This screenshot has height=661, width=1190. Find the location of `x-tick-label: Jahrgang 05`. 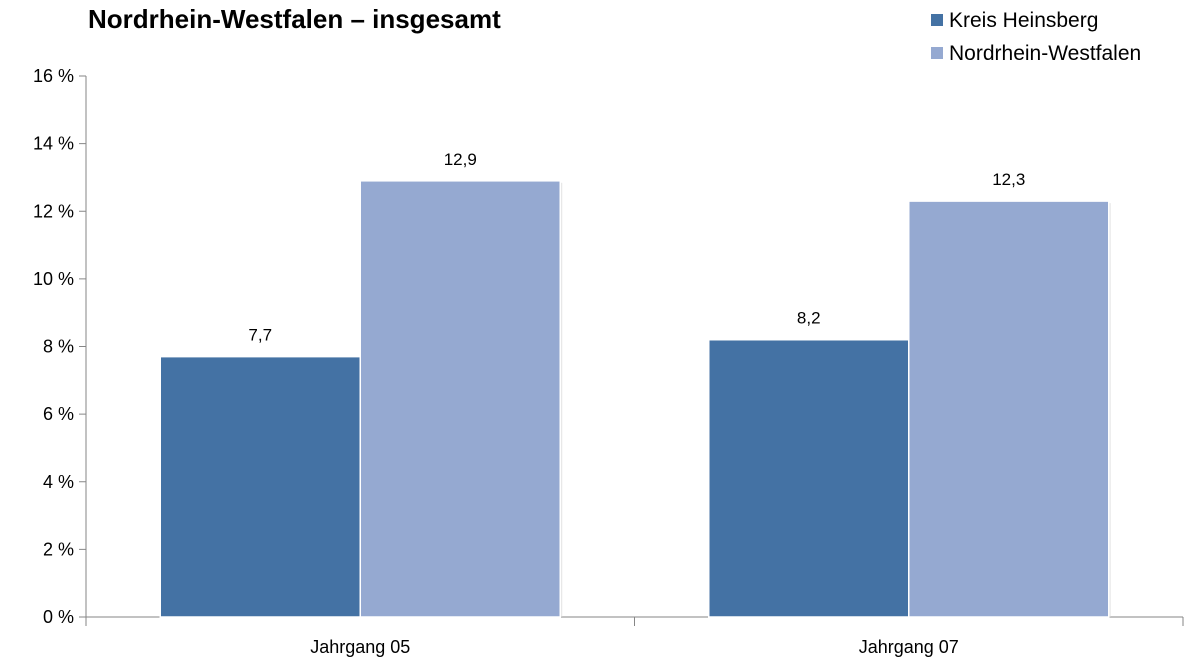

x-tick-label: Jahrgang 05 is located at coordinates (360, 647).